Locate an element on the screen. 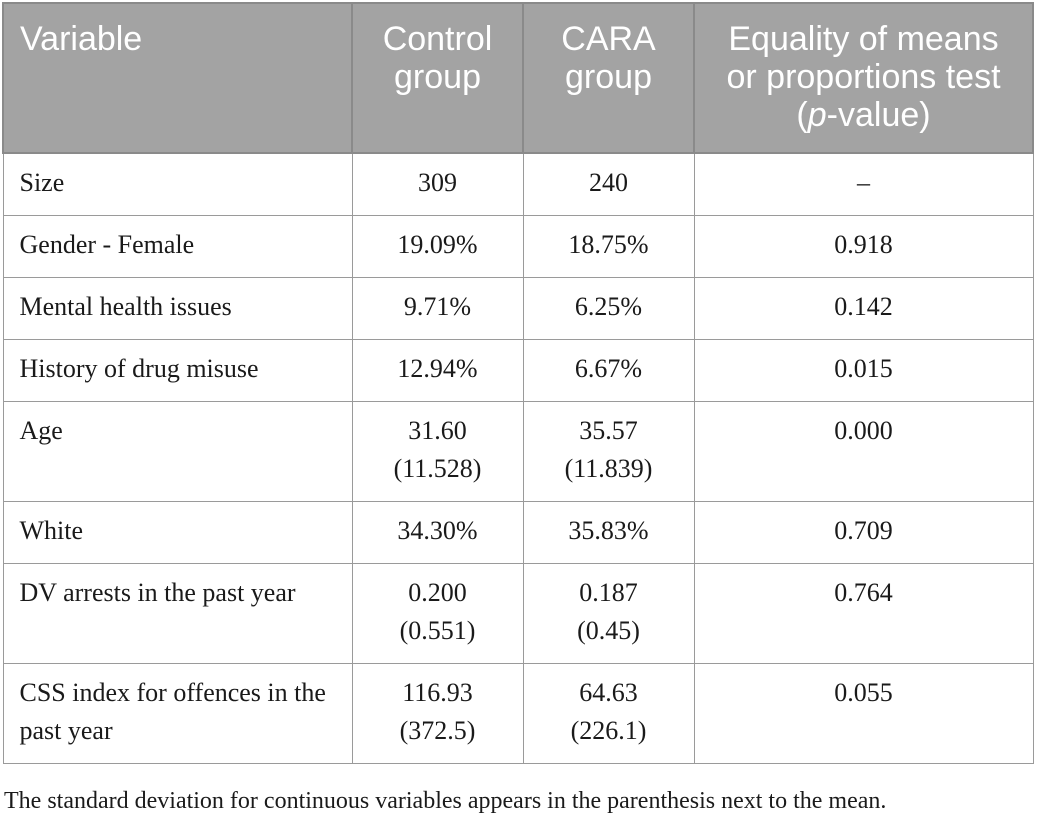  table-row: Gender - Female 19.09% 18.75% 0.918 is located at coordinates (518, 246).